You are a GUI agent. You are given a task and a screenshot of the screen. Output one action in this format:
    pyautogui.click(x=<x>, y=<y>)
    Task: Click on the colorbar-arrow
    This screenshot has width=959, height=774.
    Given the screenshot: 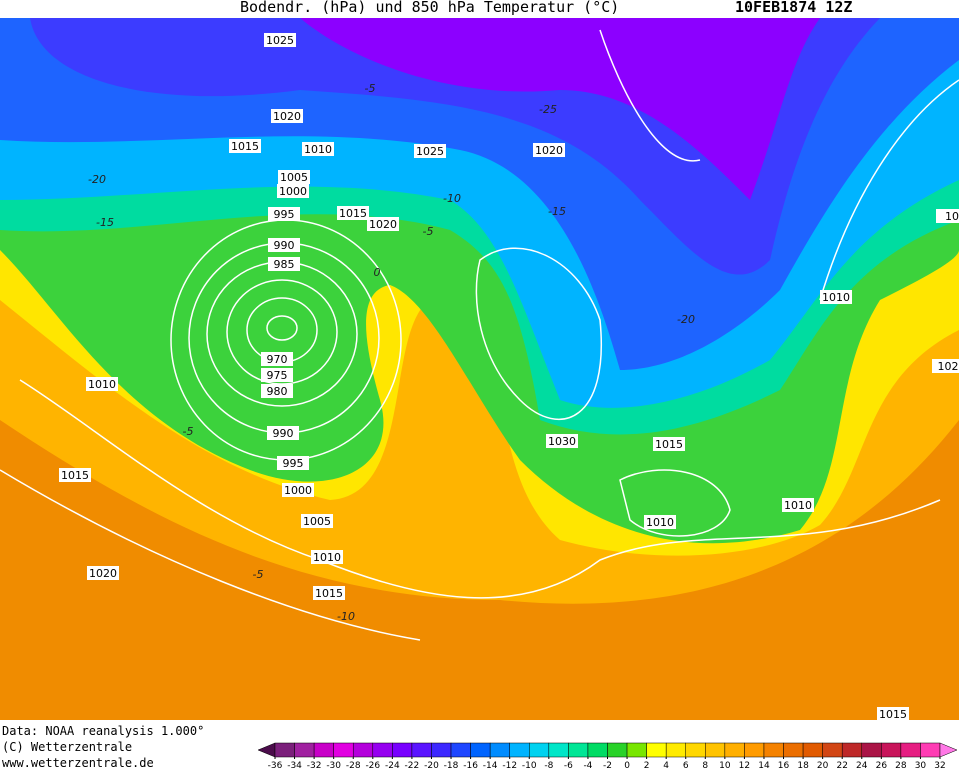 What is the action you would take?
    pyautogui.click(x=948, y=750)
    